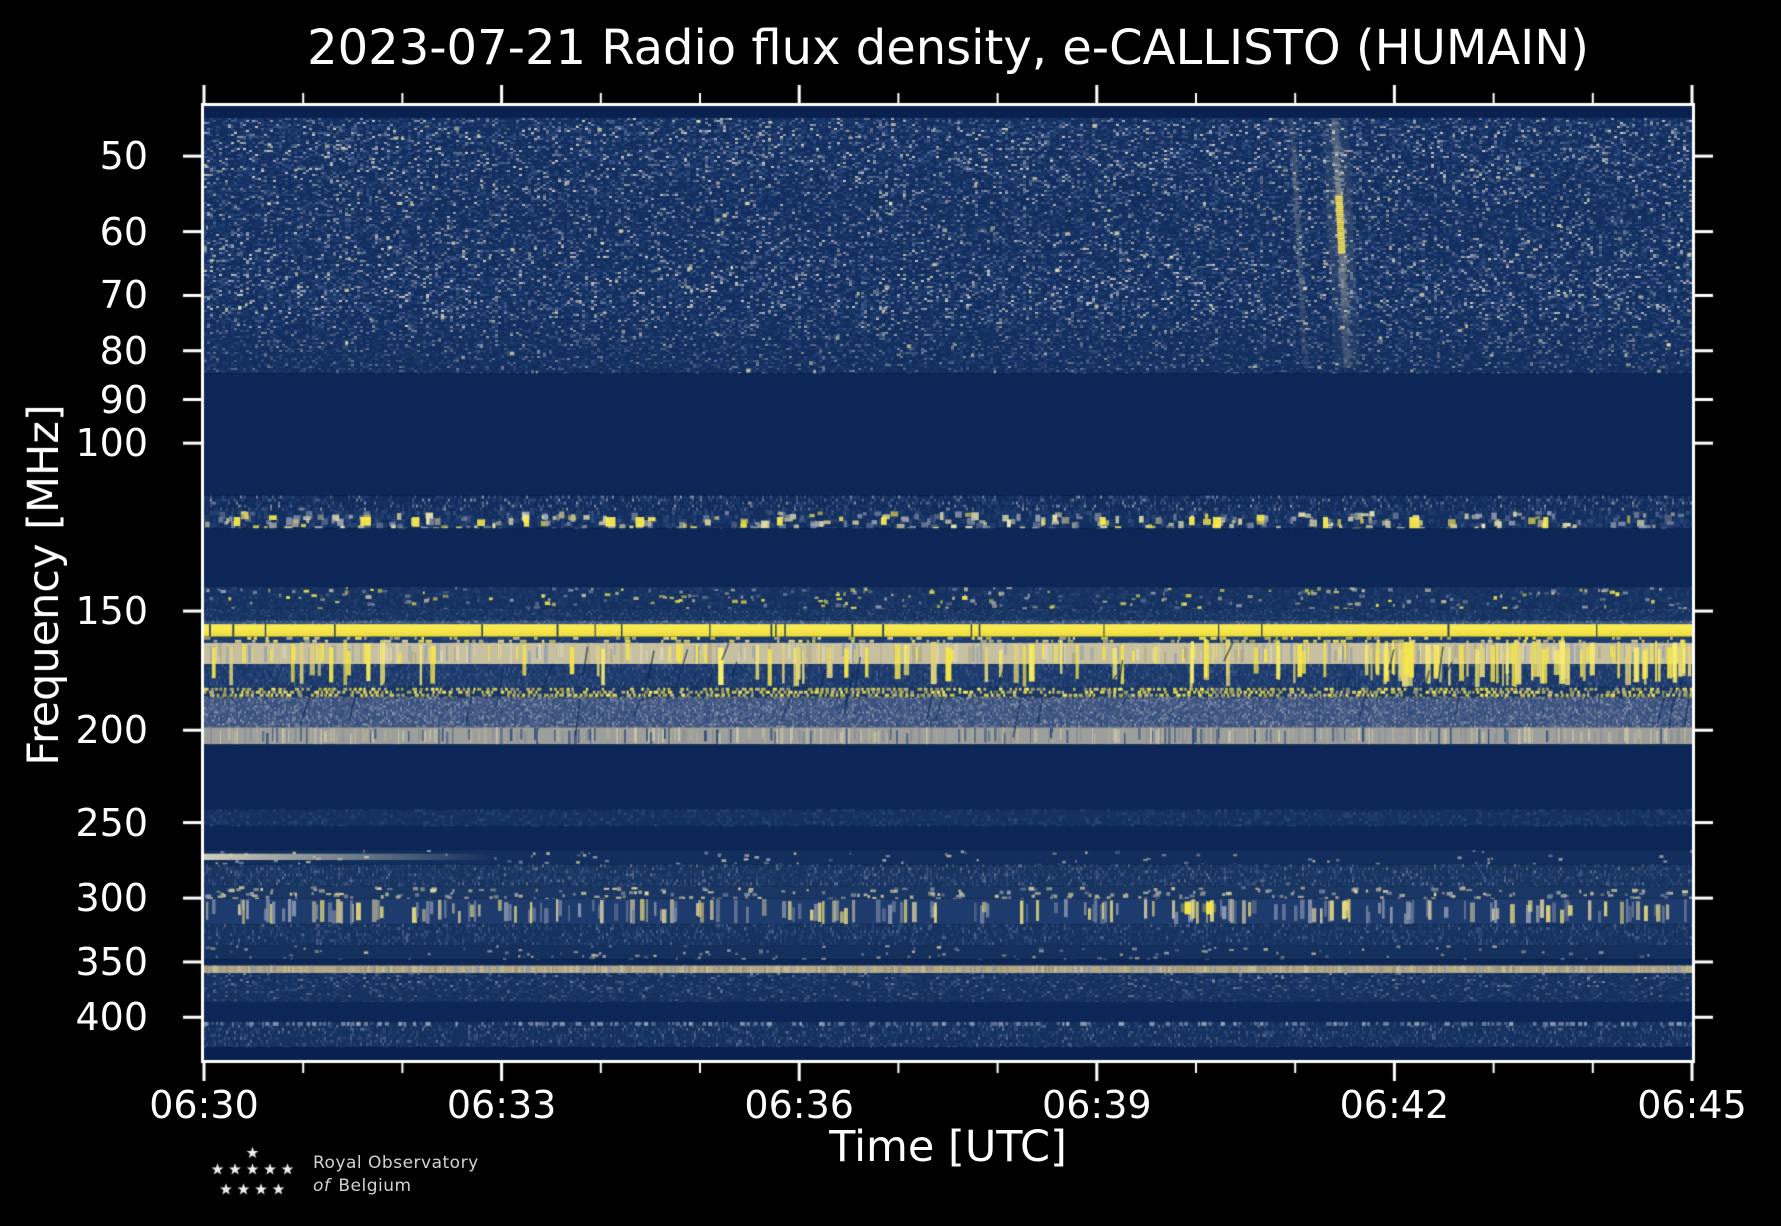 The height and width of the screenshot is (1226, 1781). What do you see at coordinates (948, 1147) in the screenshot?
I see `x-axis-label: Time [UTC]` at bounding box center [948, 1147].